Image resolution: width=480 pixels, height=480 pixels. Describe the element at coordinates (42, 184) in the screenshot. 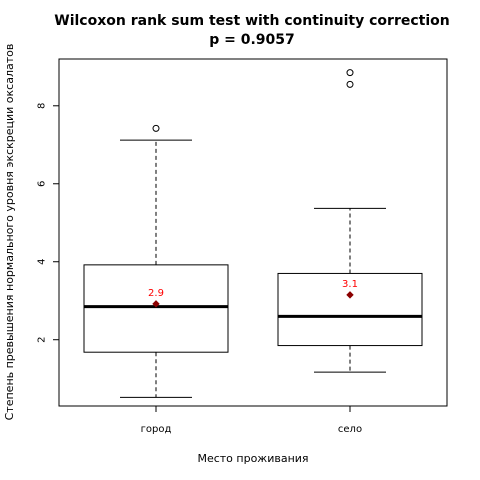

I see `y-tick-label: 6` at that location.